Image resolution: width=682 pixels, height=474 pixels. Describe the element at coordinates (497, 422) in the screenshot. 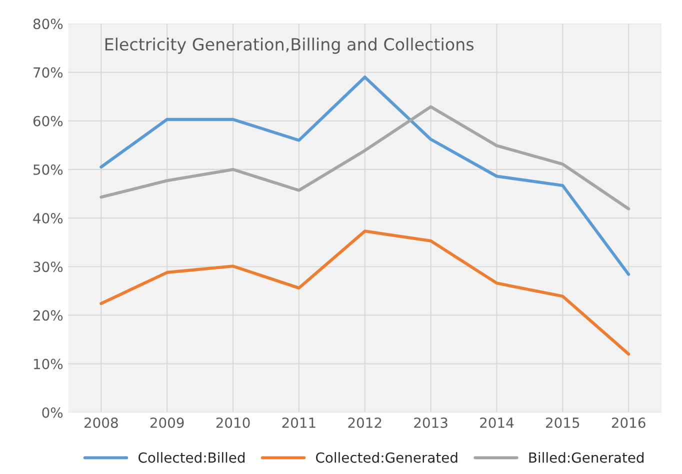

I see `x-tick-label: 2014` at that location.